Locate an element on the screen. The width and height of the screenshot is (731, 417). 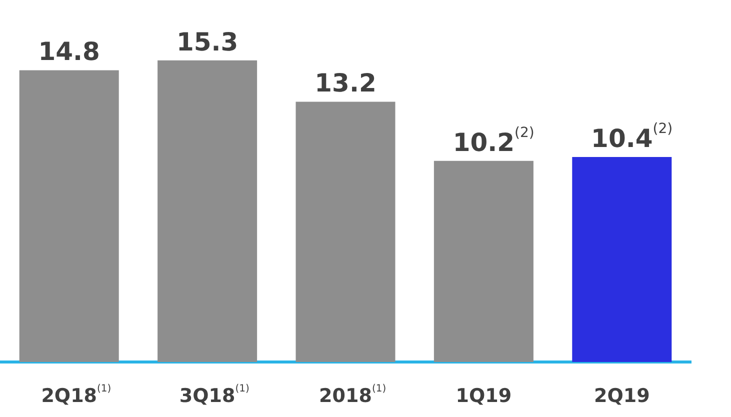
data-label: 14.8 is located at coordinates (69, 51).